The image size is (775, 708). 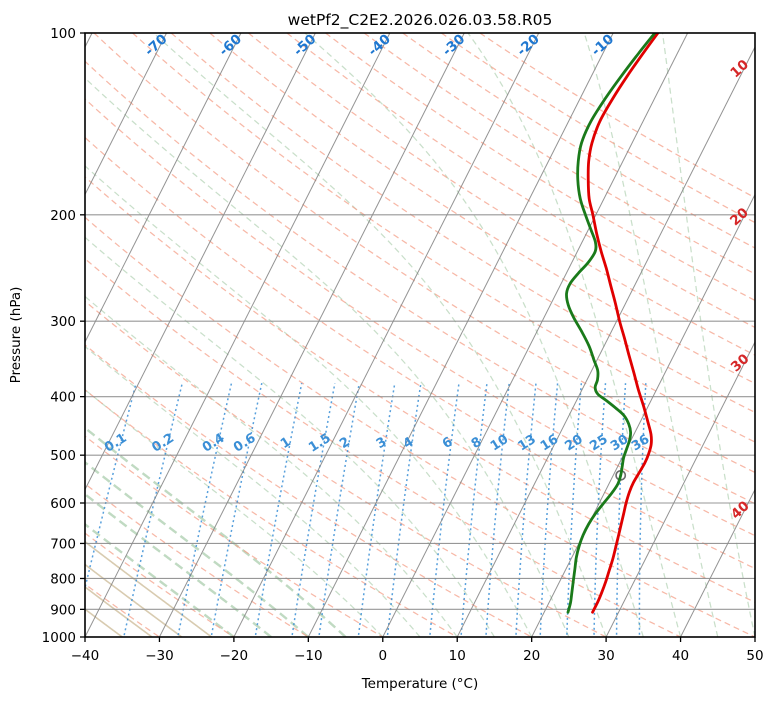 What do you see at coordinates (63, 544) in the screenshot?
I see `y-tick-label: 700` at bounding box center [63, 544].